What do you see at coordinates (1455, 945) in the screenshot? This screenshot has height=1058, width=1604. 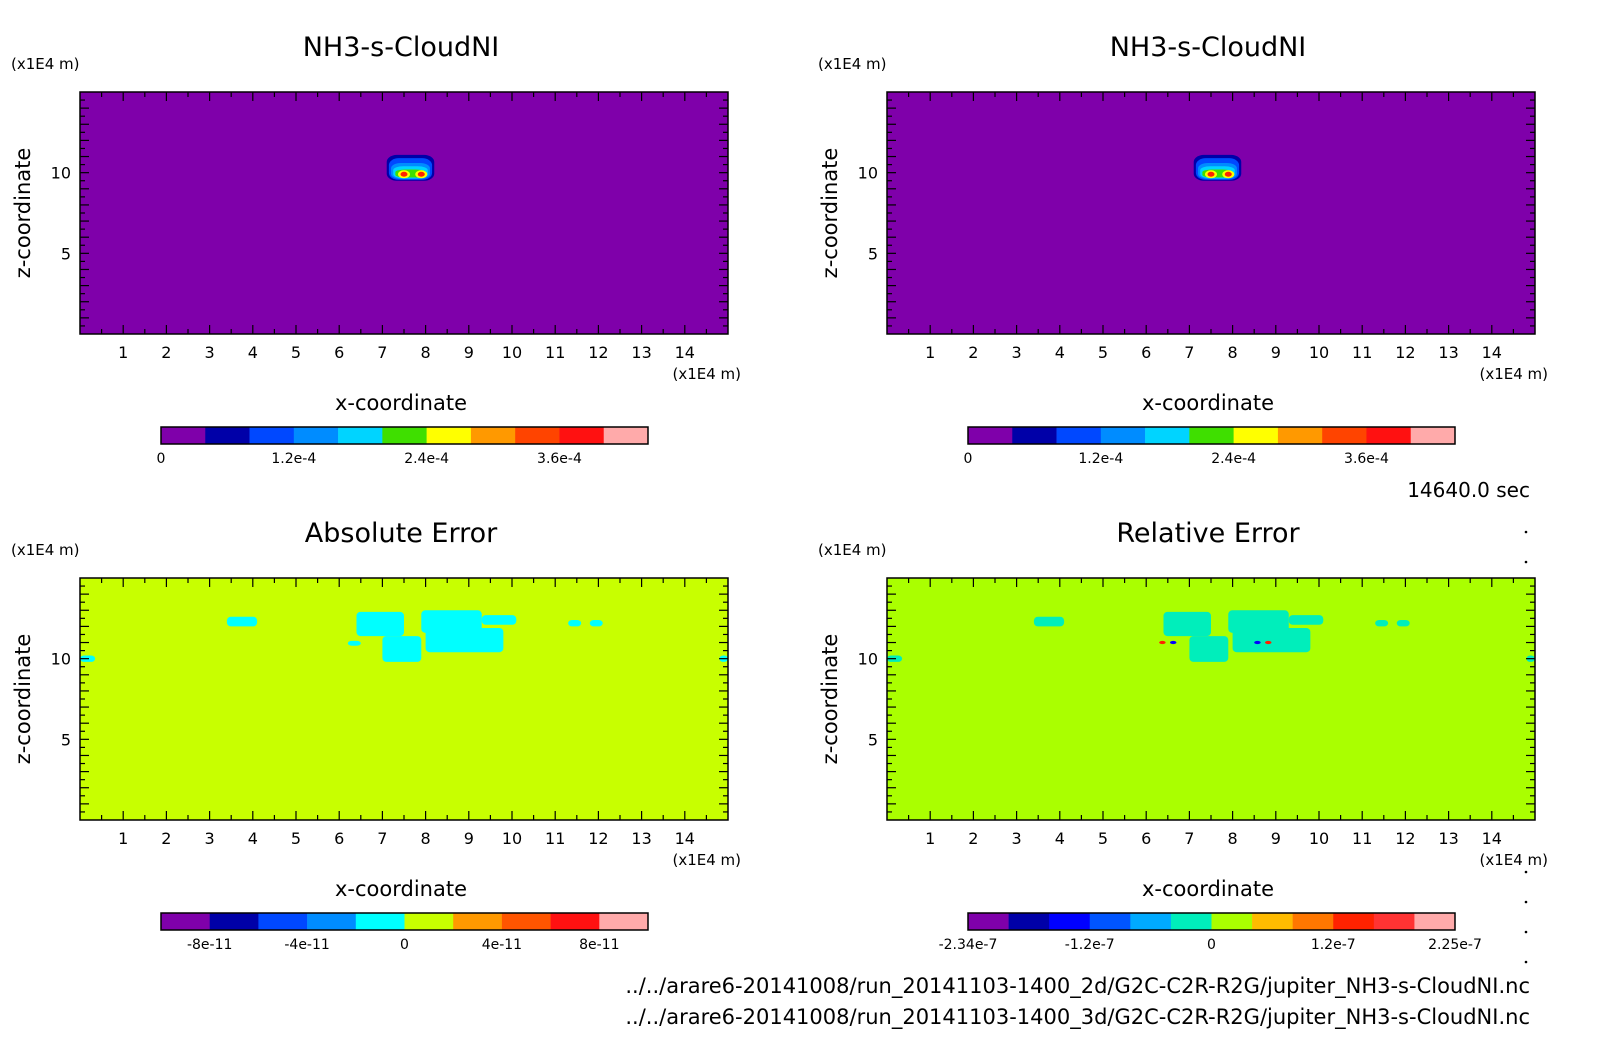 I see `colorbar-label: 2.25e-7` at bounding box center [1455, 945].